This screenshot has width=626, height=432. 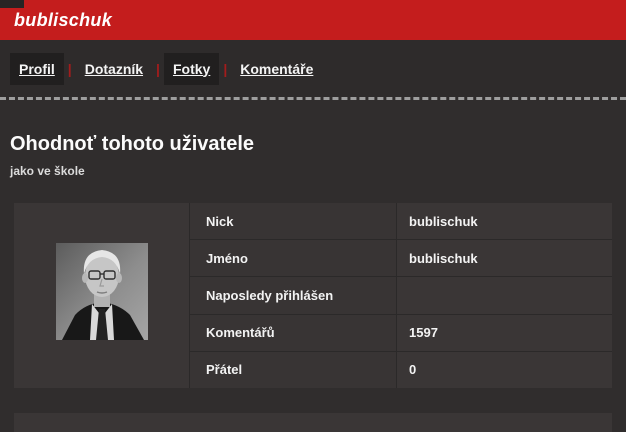 What do you see at coordinates (313, 98) in the screenshot?
I see `dashed-divider` at bounding box center [313, 98].